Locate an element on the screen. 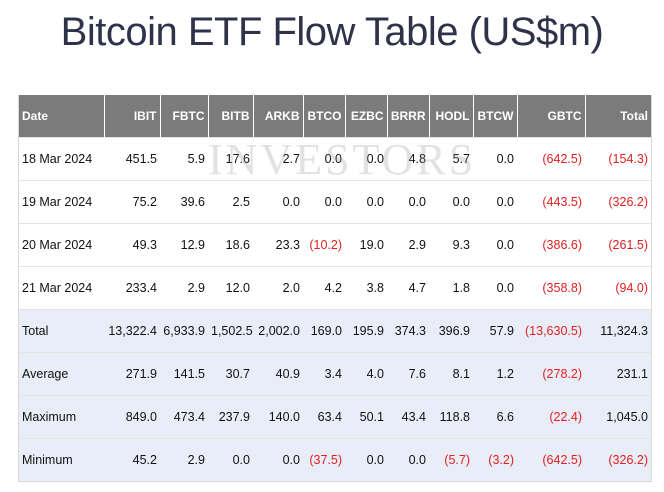 The height and width of the screenshot is (492, 664). table-cell: 169.0 is located at coordinates (324, 331).